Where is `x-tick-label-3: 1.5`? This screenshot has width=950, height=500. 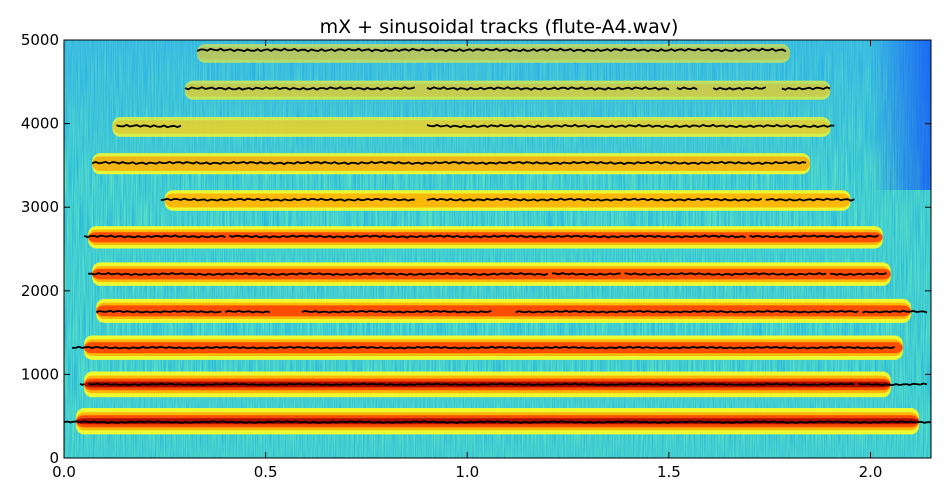 x-tick-label-3: 1.5 is located at coordinates (669, 472).